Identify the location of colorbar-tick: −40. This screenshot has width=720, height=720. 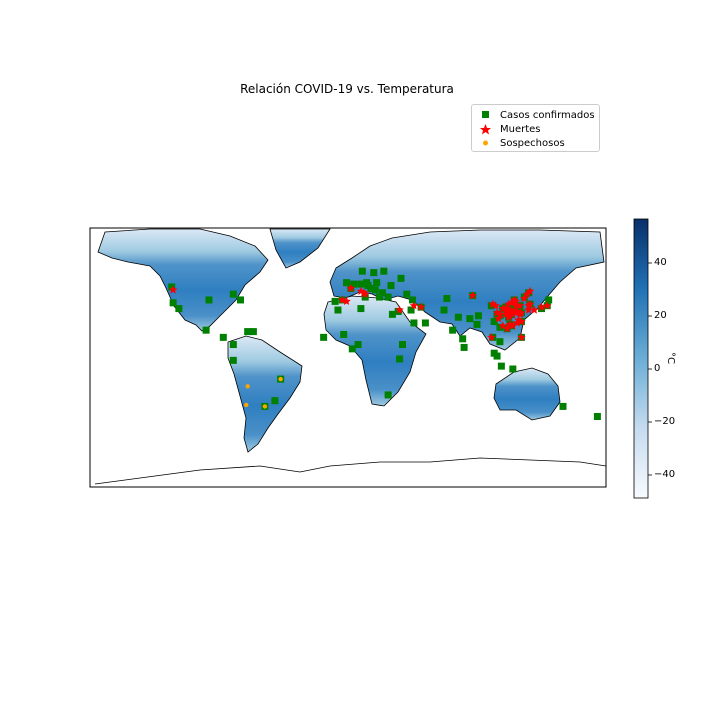
(665, 474).